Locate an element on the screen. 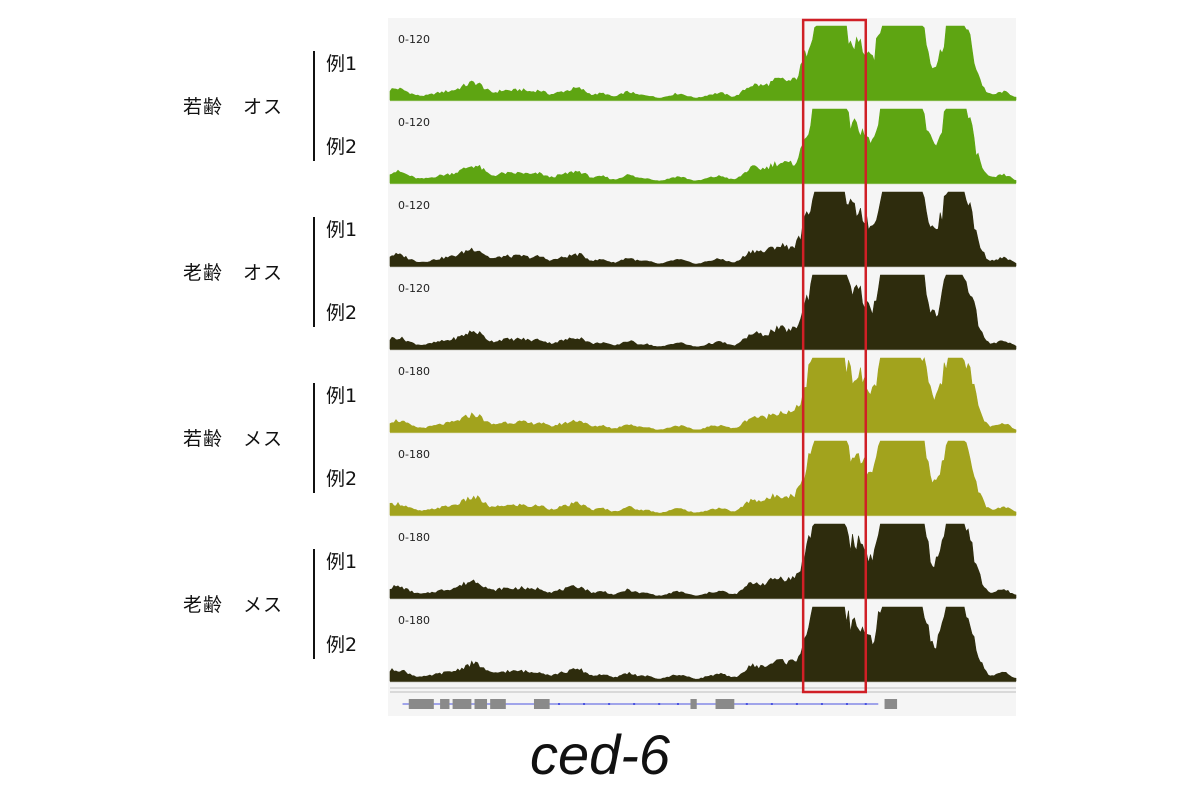 This screenshot has width=1200, height=800. group-label: 若齢 メス is located at coordinates (233, 439).